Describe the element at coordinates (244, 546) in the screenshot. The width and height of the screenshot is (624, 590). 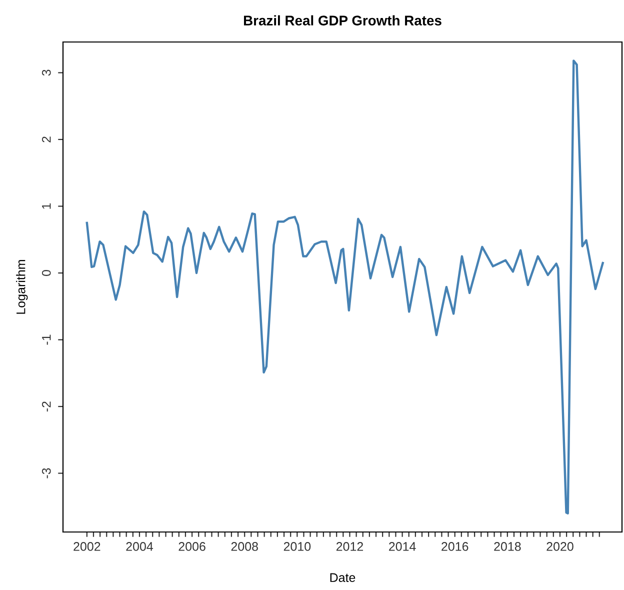
I see `x-tick-label: 2008` at that location.